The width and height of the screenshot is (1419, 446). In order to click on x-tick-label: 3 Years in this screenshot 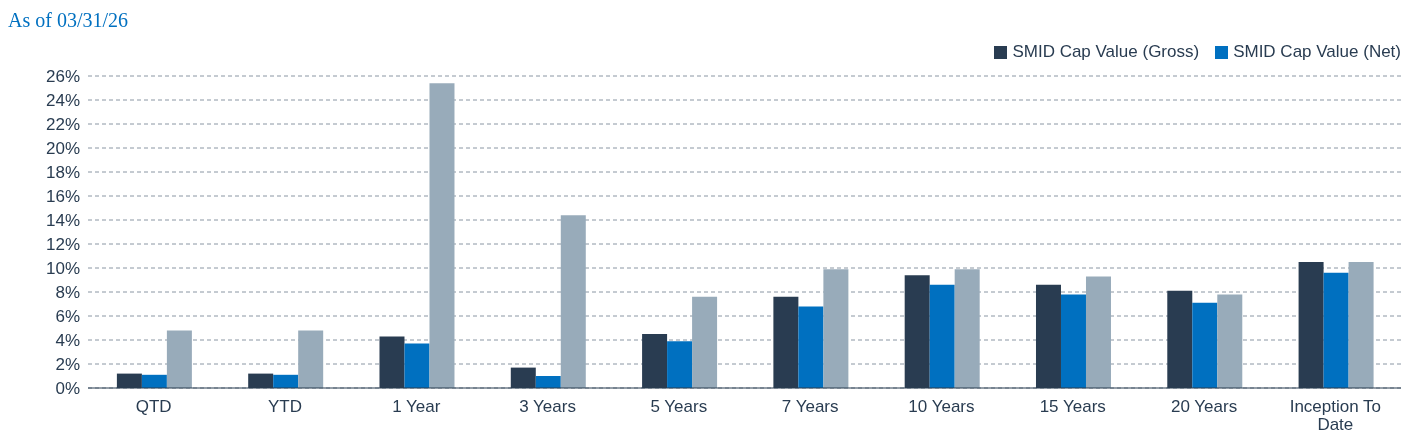, I will do `click(547, 406)`.